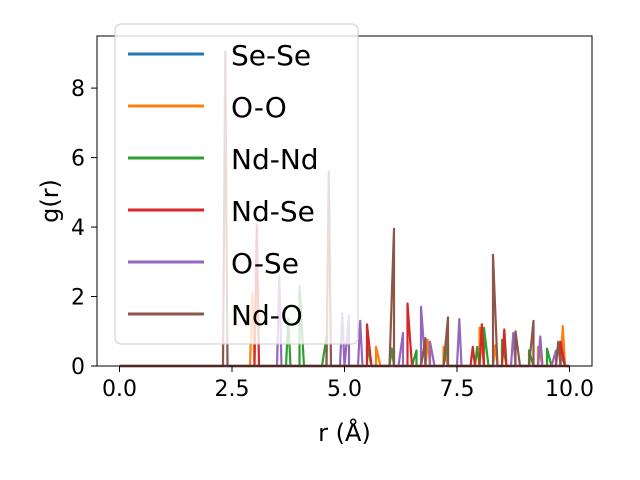  I want to click on x-tick-label: 10.0, so click(569, 389).